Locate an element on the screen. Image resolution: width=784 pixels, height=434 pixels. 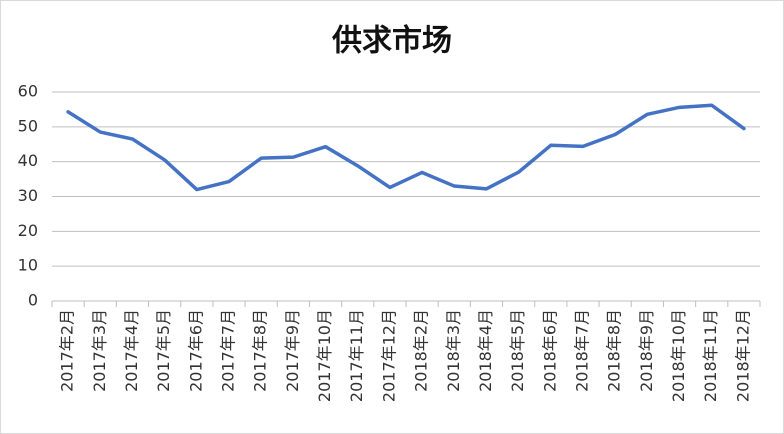
x-tick-label: 2017年4月 is located at coordinates (131, 350).